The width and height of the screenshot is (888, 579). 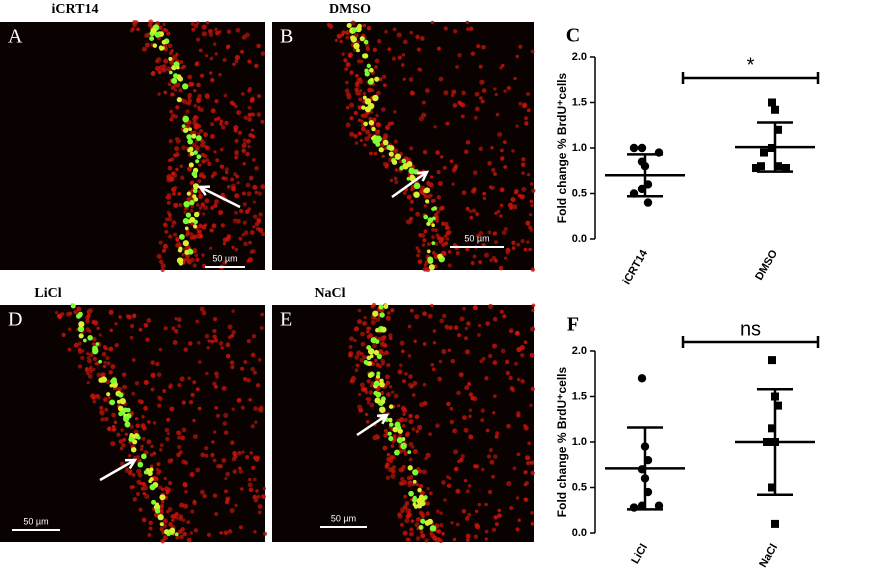 I want to click on significance-bar, so click(x=750, y=78).